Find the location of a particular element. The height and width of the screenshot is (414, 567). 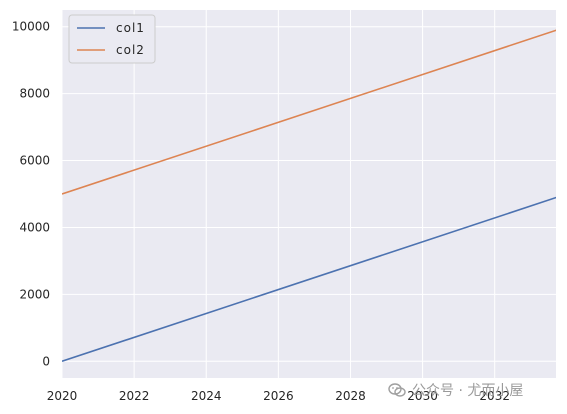

x-tick-label: 2022 is located at coordinates (134, 396).